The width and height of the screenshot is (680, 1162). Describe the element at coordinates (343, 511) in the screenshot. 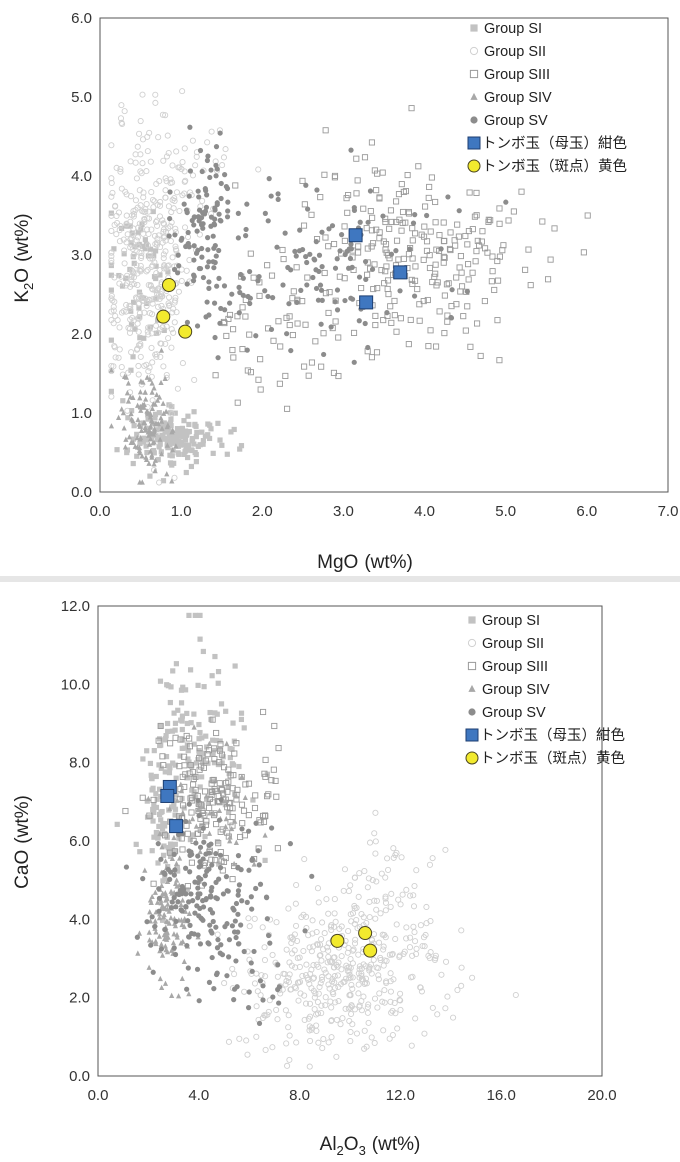

I see `x-tick-label: 3.0` at that location.